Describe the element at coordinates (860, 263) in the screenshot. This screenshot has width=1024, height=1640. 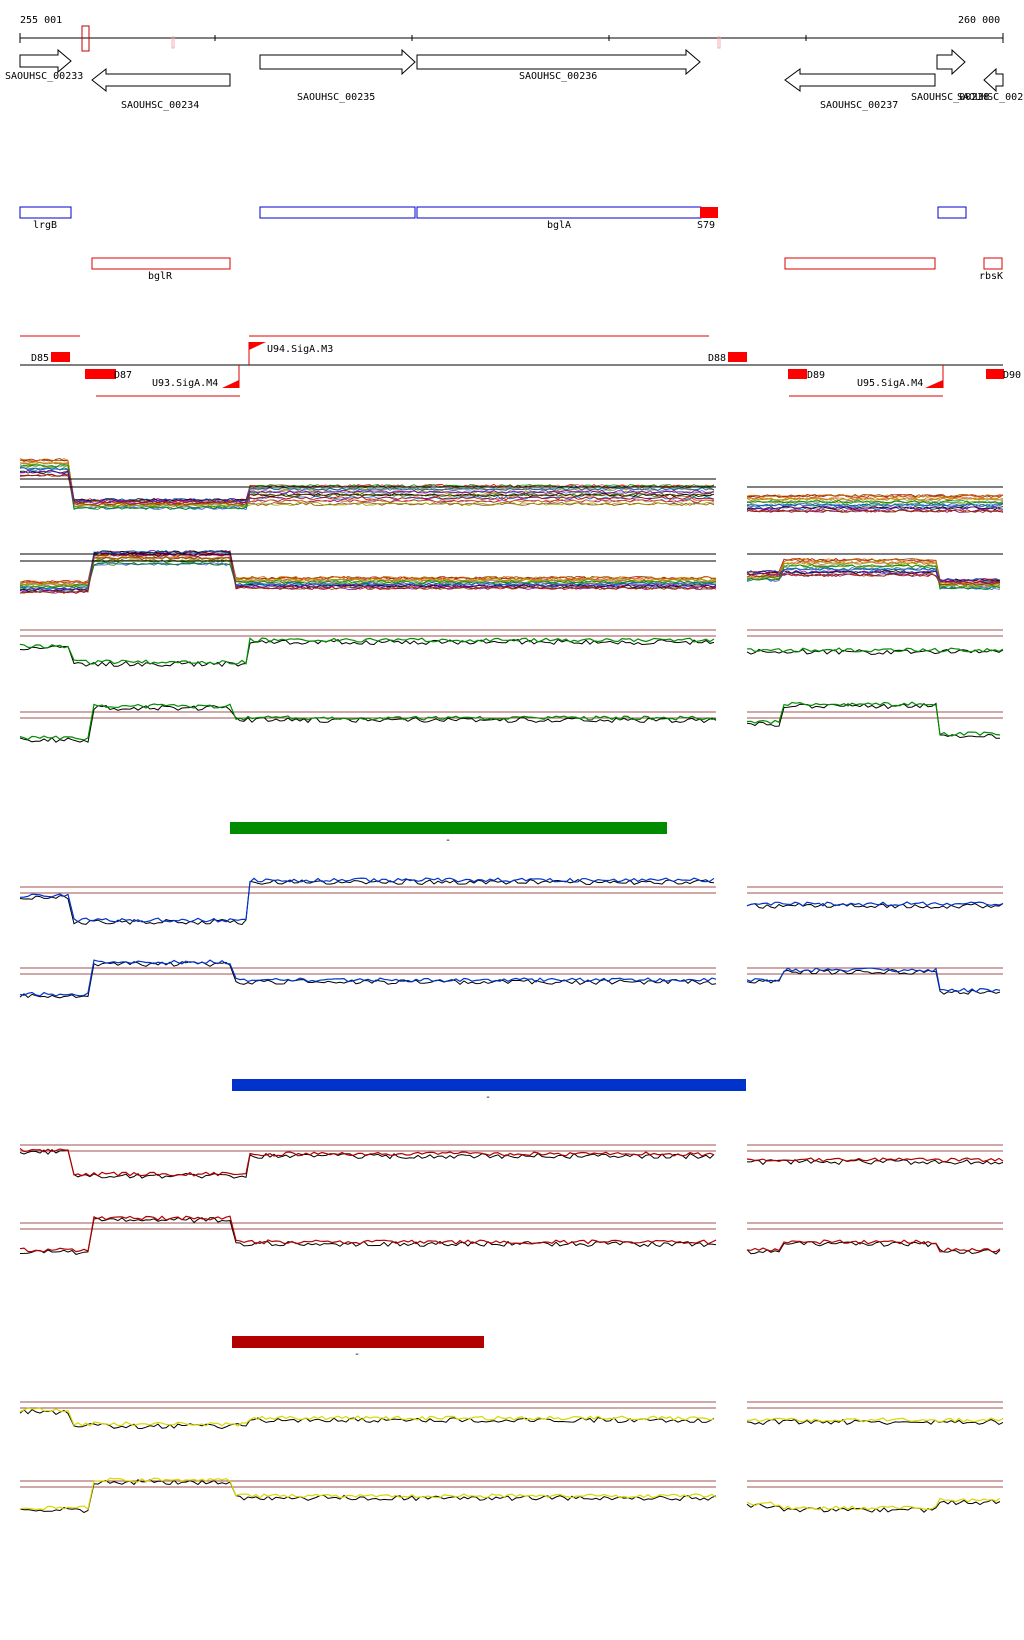
I see `annotation-minus-box` at that location.